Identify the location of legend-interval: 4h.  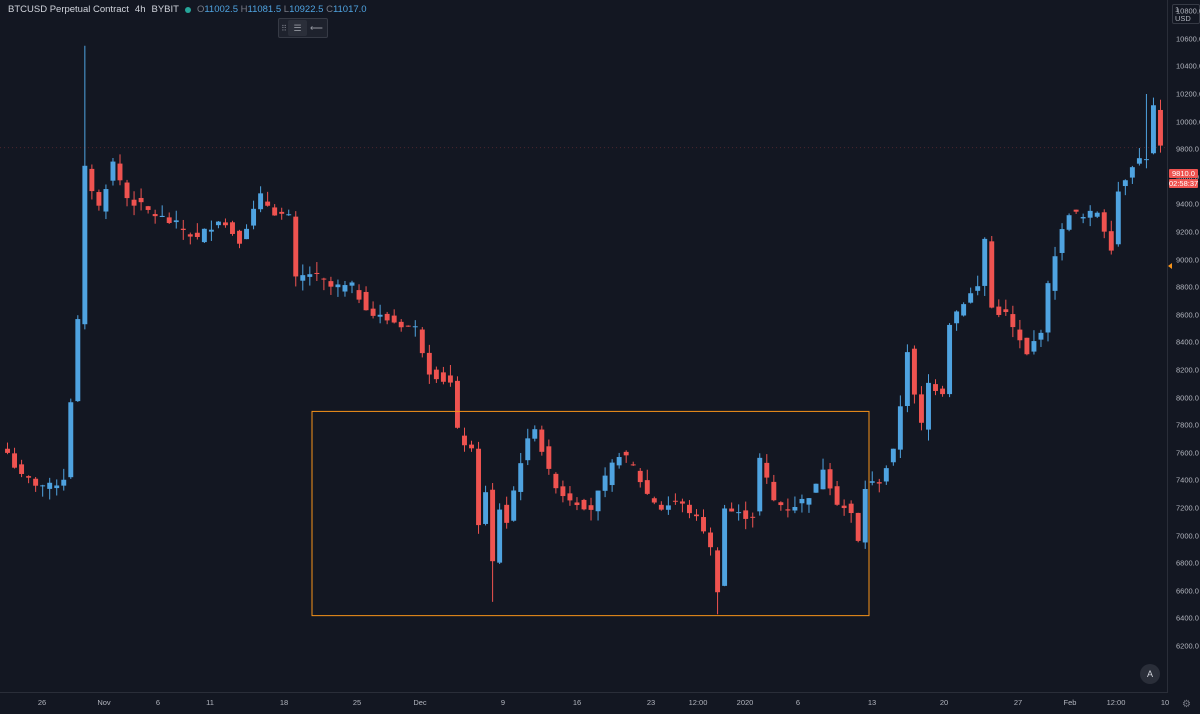
(140, 9).